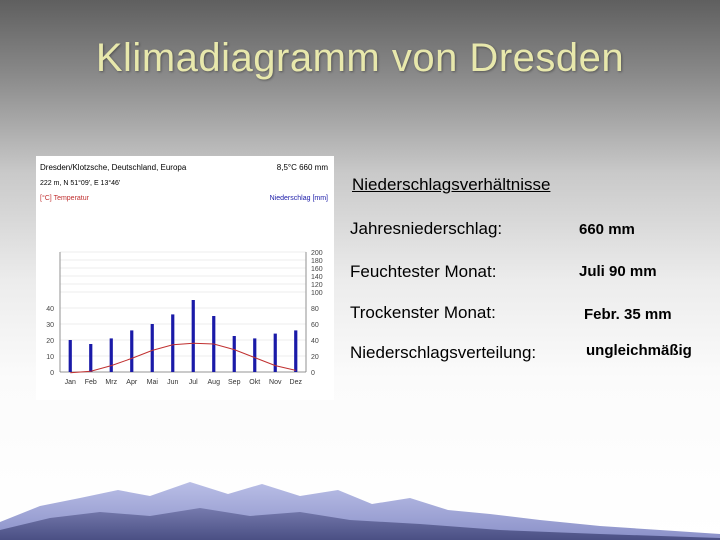 The height and width of the screenshot is (540, 720). What do you see at coordinates (153, 382) in the screenshot?
I see `month-label: Mai` at bounding box center [153, 382].